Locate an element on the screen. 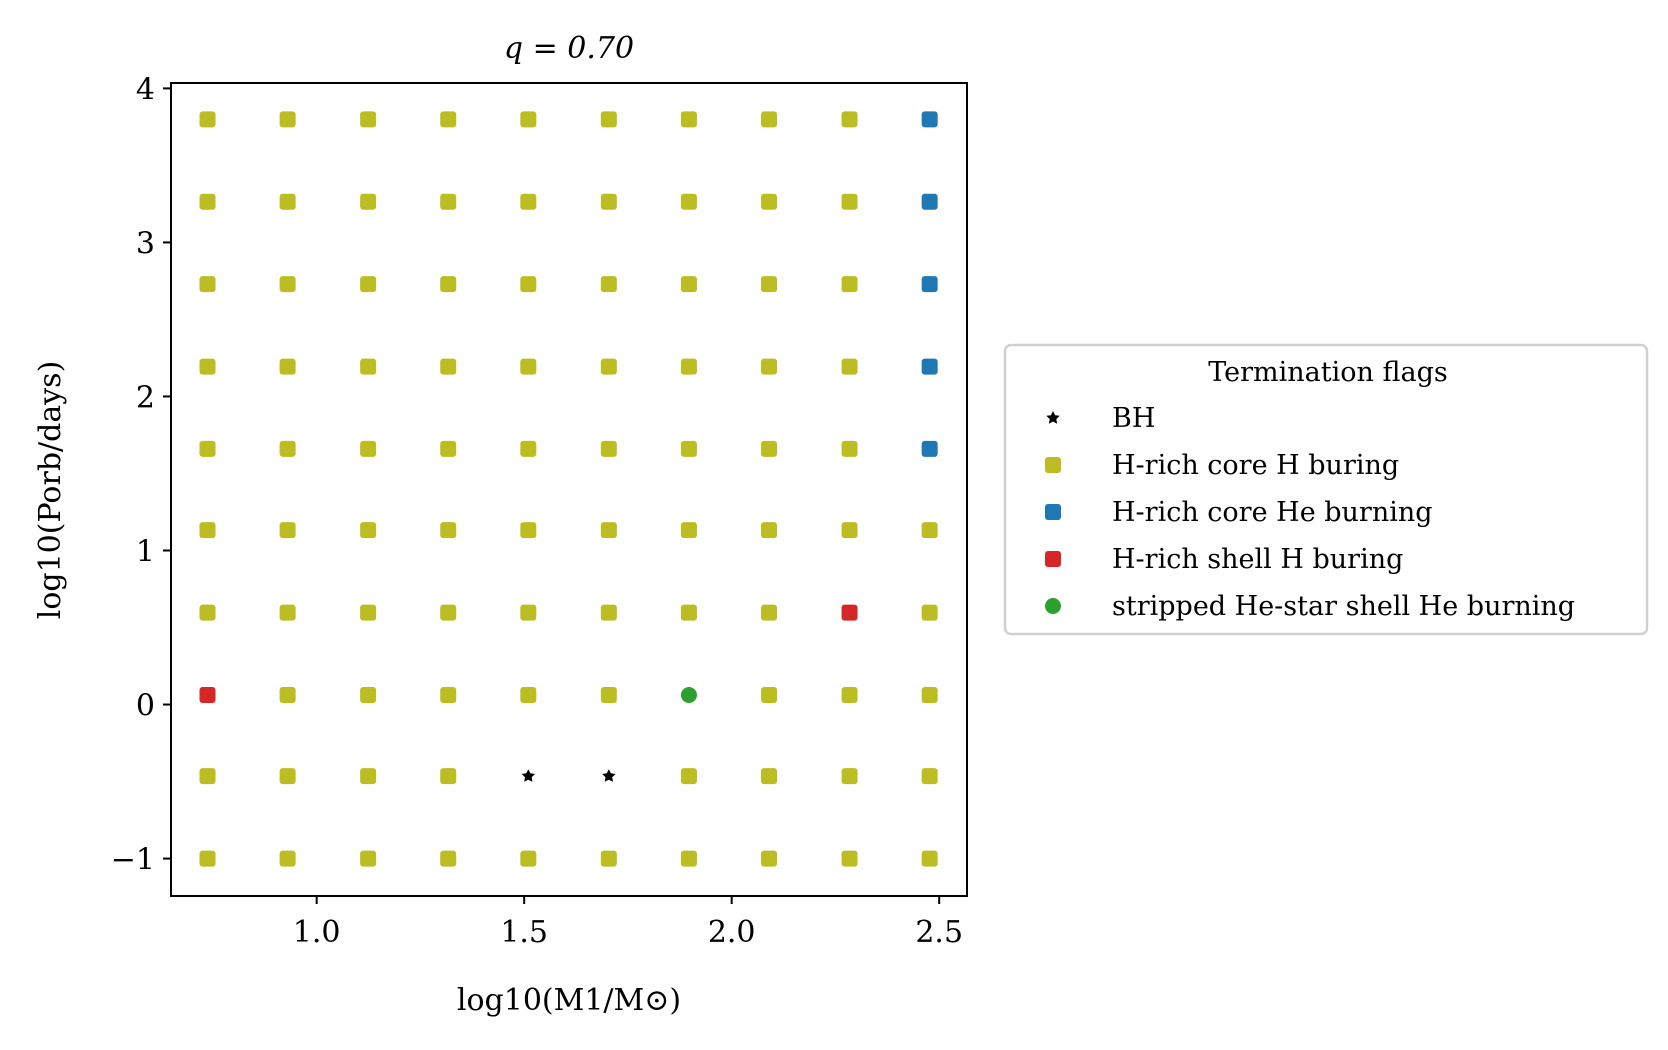 The image size is (1668, 1050). legend-frame is located at coordinates (1326, 489).